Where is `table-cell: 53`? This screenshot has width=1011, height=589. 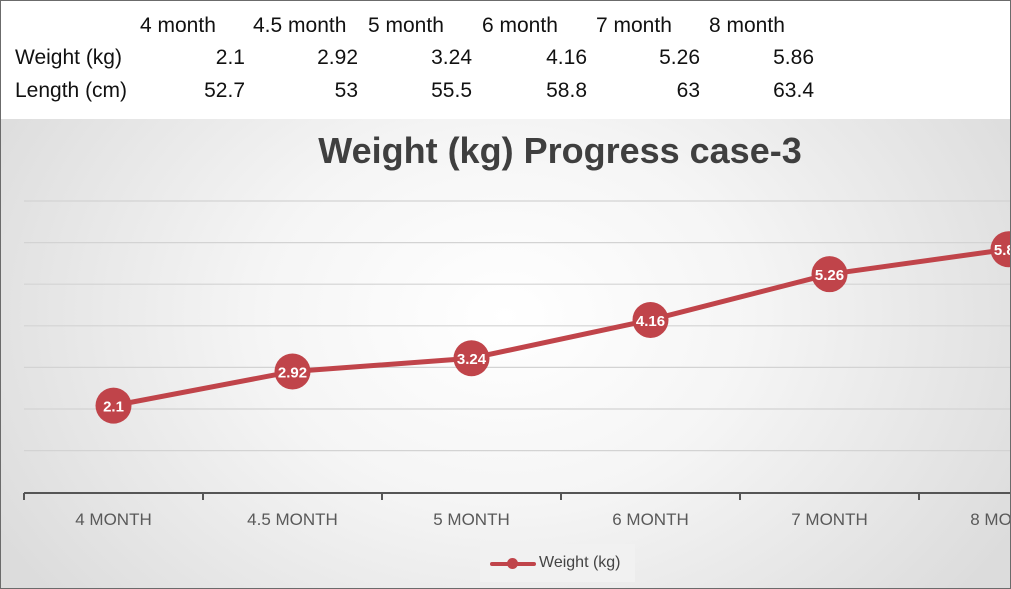
table-cell: 53 is located at coordinates (346, 90).